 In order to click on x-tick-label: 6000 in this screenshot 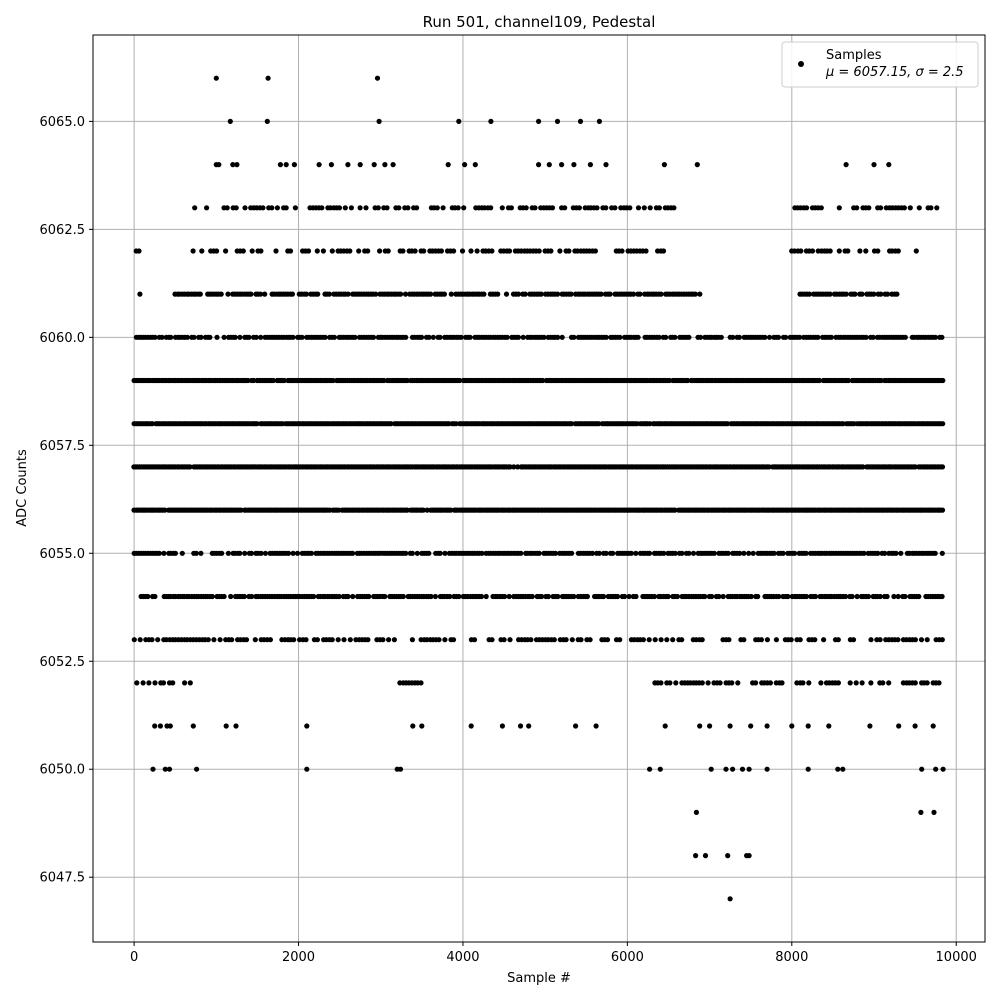, I will do `click(627, 957)`.